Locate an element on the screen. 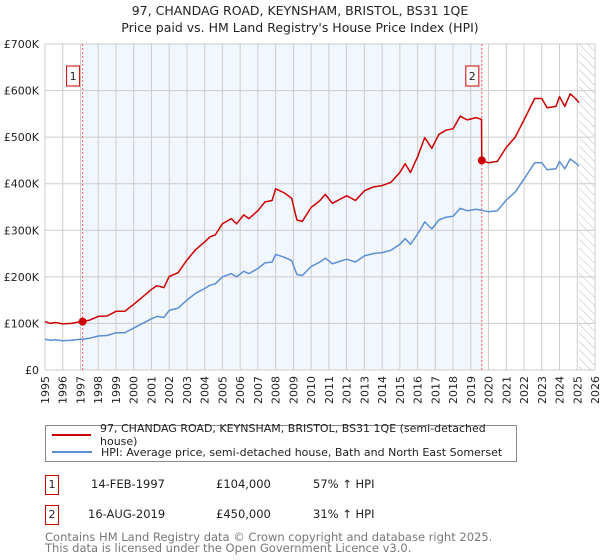 The height and width of the screenshot is (560, 600). x-tick-label: 2010 is located at coordinates (311, 390).